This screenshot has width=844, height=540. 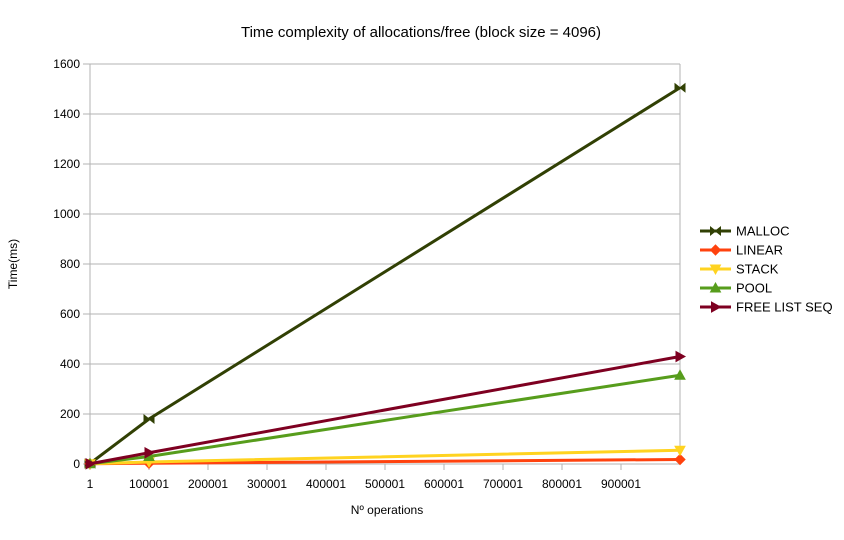 What do you see at coordinates (267, 484) in the screenshot?
I see `x-tick-label: 300001` at bounding box center [267, 484].